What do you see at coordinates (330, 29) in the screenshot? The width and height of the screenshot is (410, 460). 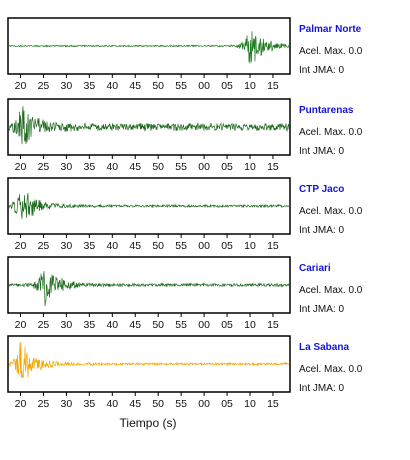 I see `station-name: Palmar Norte` at bounding box center [330, 29].